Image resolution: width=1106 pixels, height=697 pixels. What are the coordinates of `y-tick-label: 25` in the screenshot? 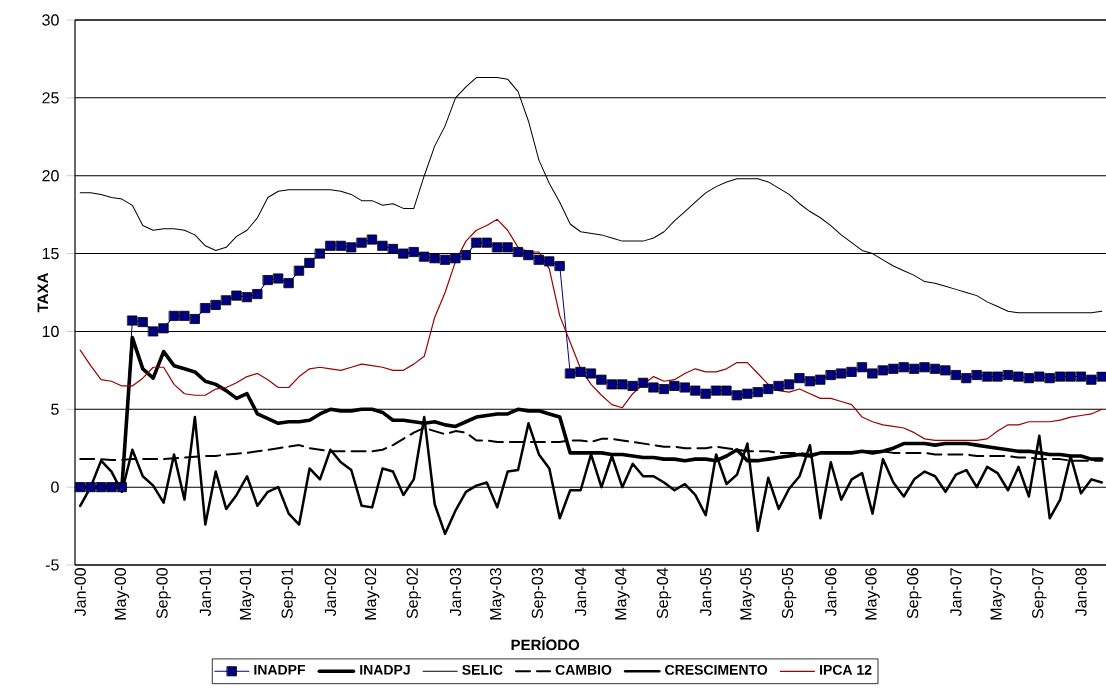 It's located at (50, 98).